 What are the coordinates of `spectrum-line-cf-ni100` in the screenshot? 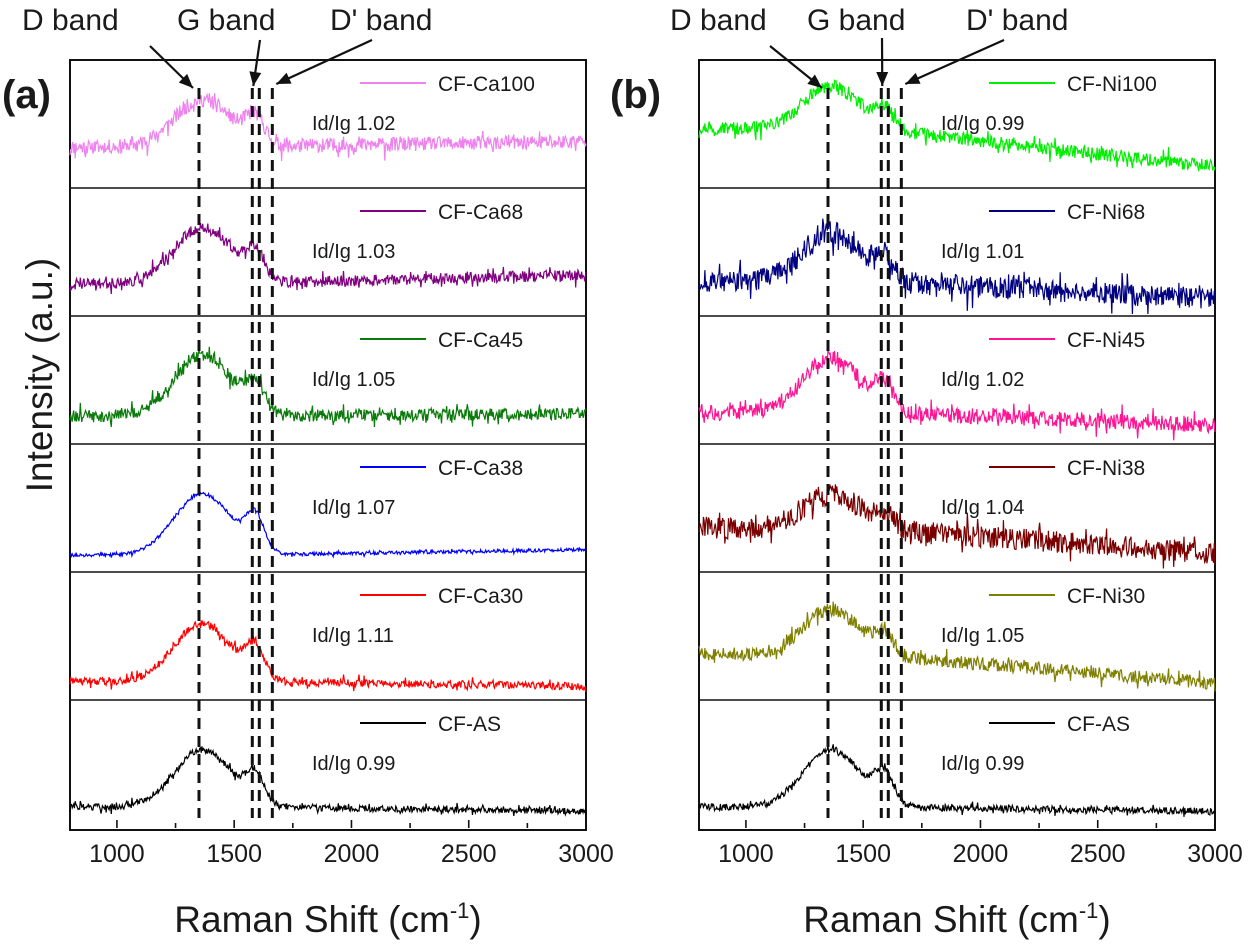 It's located at (957, 125).